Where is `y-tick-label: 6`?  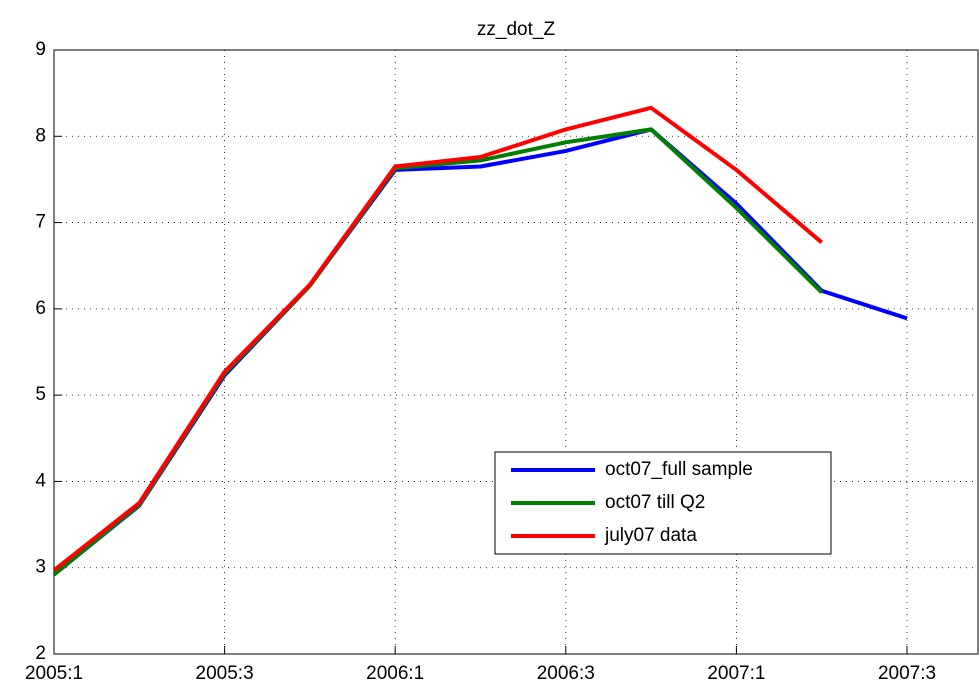 y-tick-label: 6 is located at coordinates (40, 308).